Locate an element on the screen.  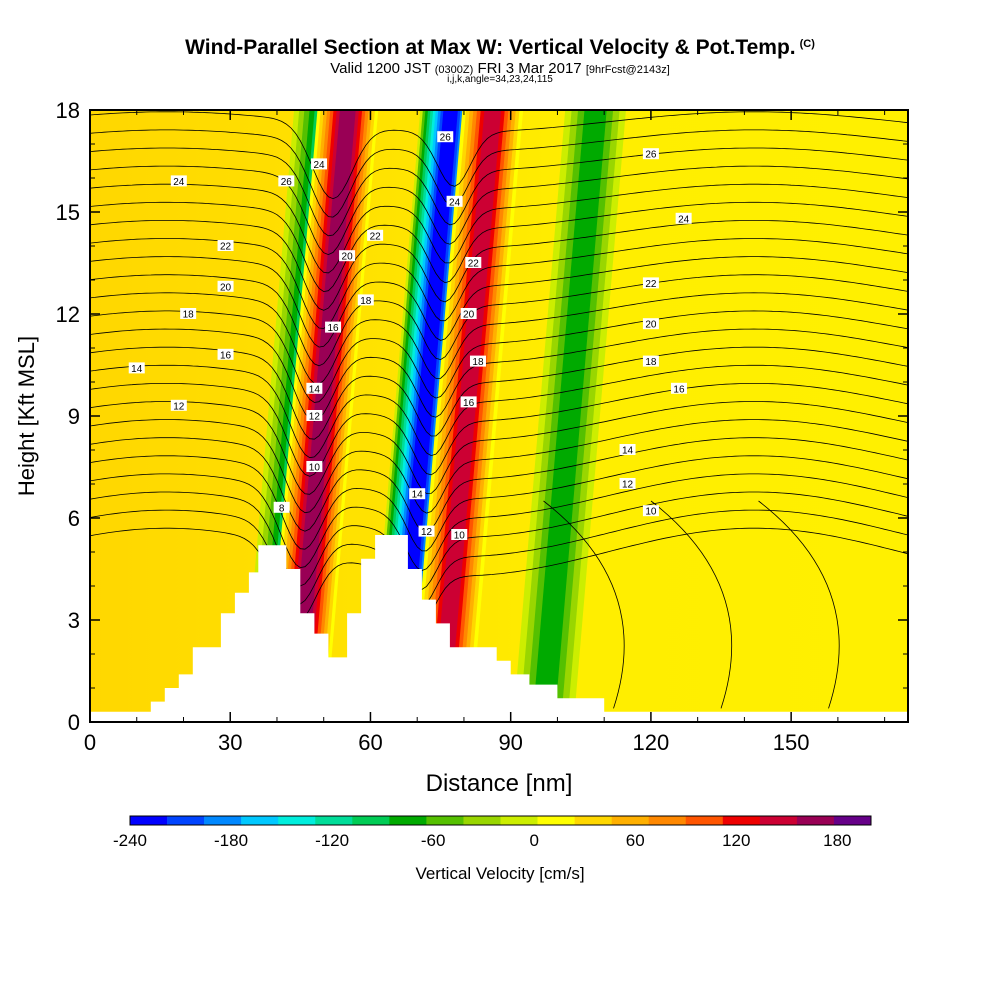
theta-label-20: 20 is located at coordinates (468, 314).